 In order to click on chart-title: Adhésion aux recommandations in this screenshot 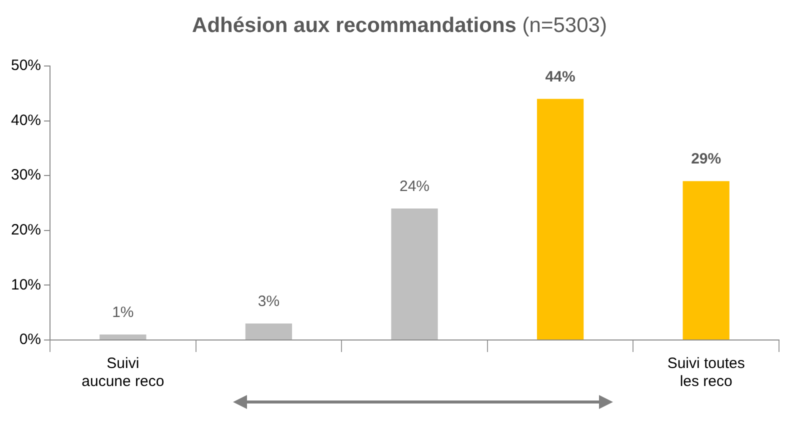, I will do `click(354, 25)`.